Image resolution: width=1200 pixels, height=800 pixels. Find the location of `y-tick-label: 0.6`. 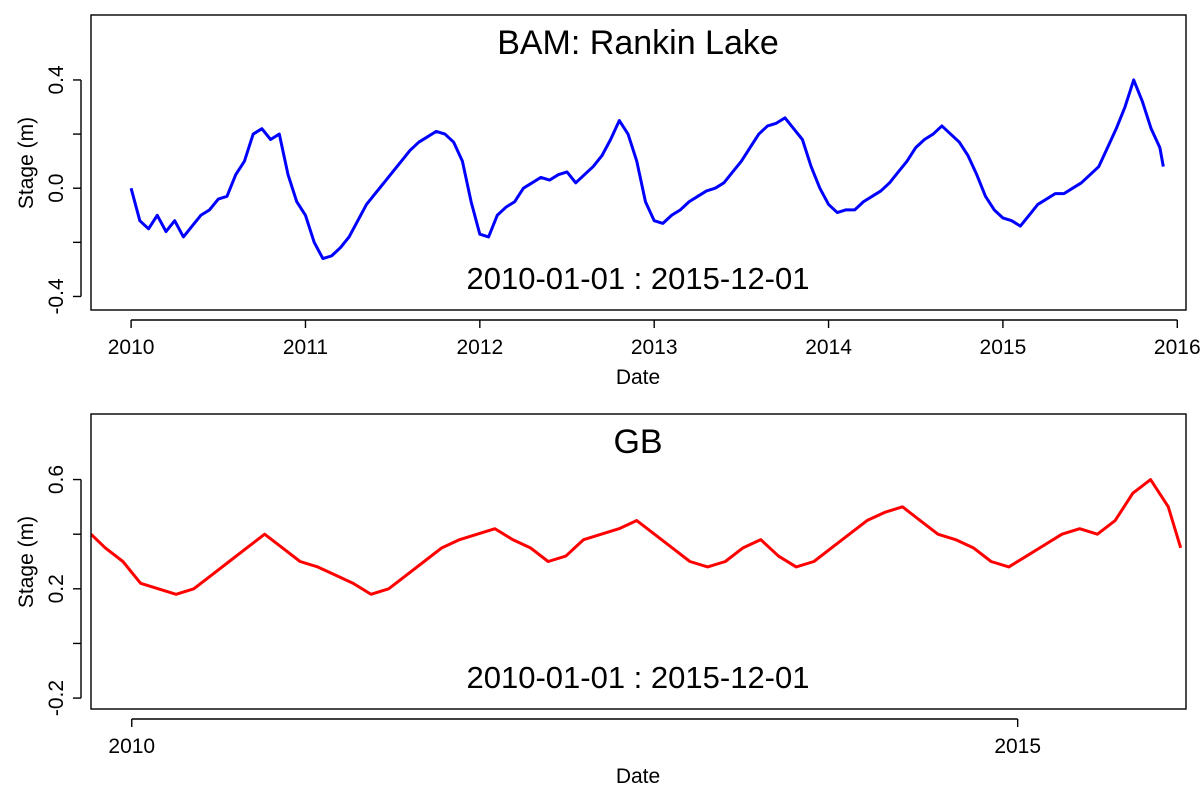

y-tick-label: 0.6 is located at coordinates (56, 479).